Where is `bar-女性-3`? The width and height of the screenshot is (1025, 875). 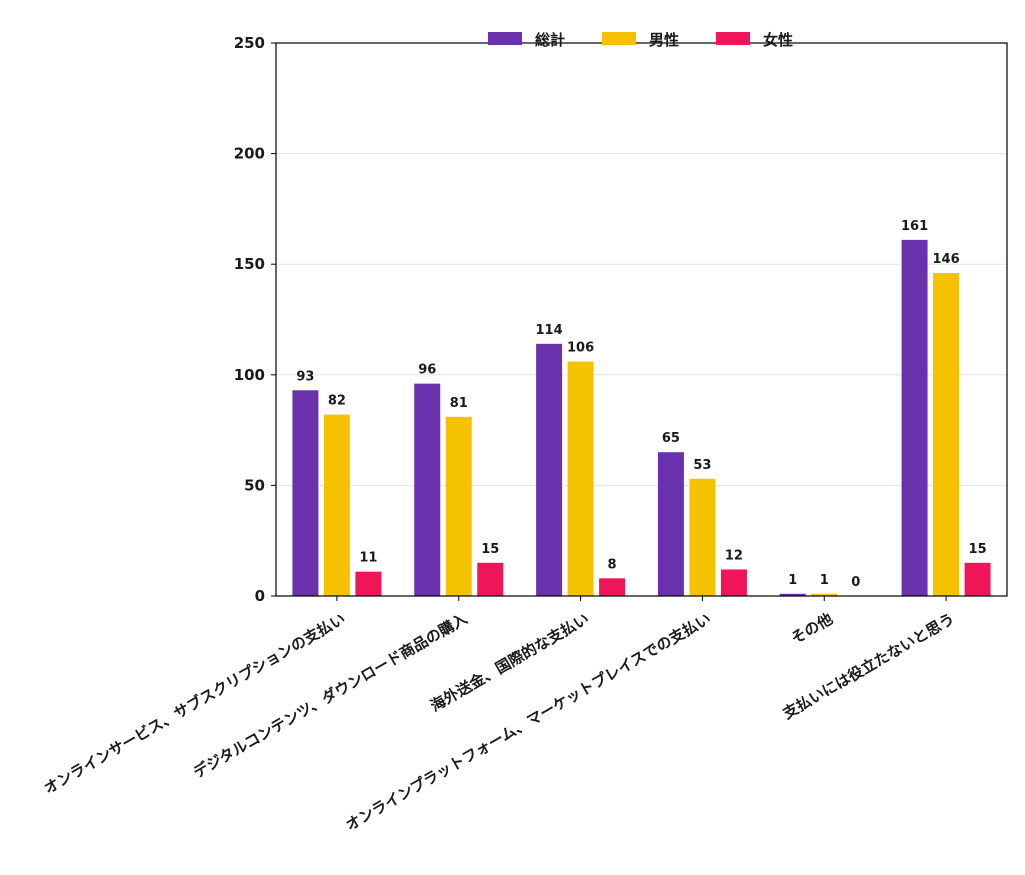 bar-女性-3 is located at coordinates (612, 587).